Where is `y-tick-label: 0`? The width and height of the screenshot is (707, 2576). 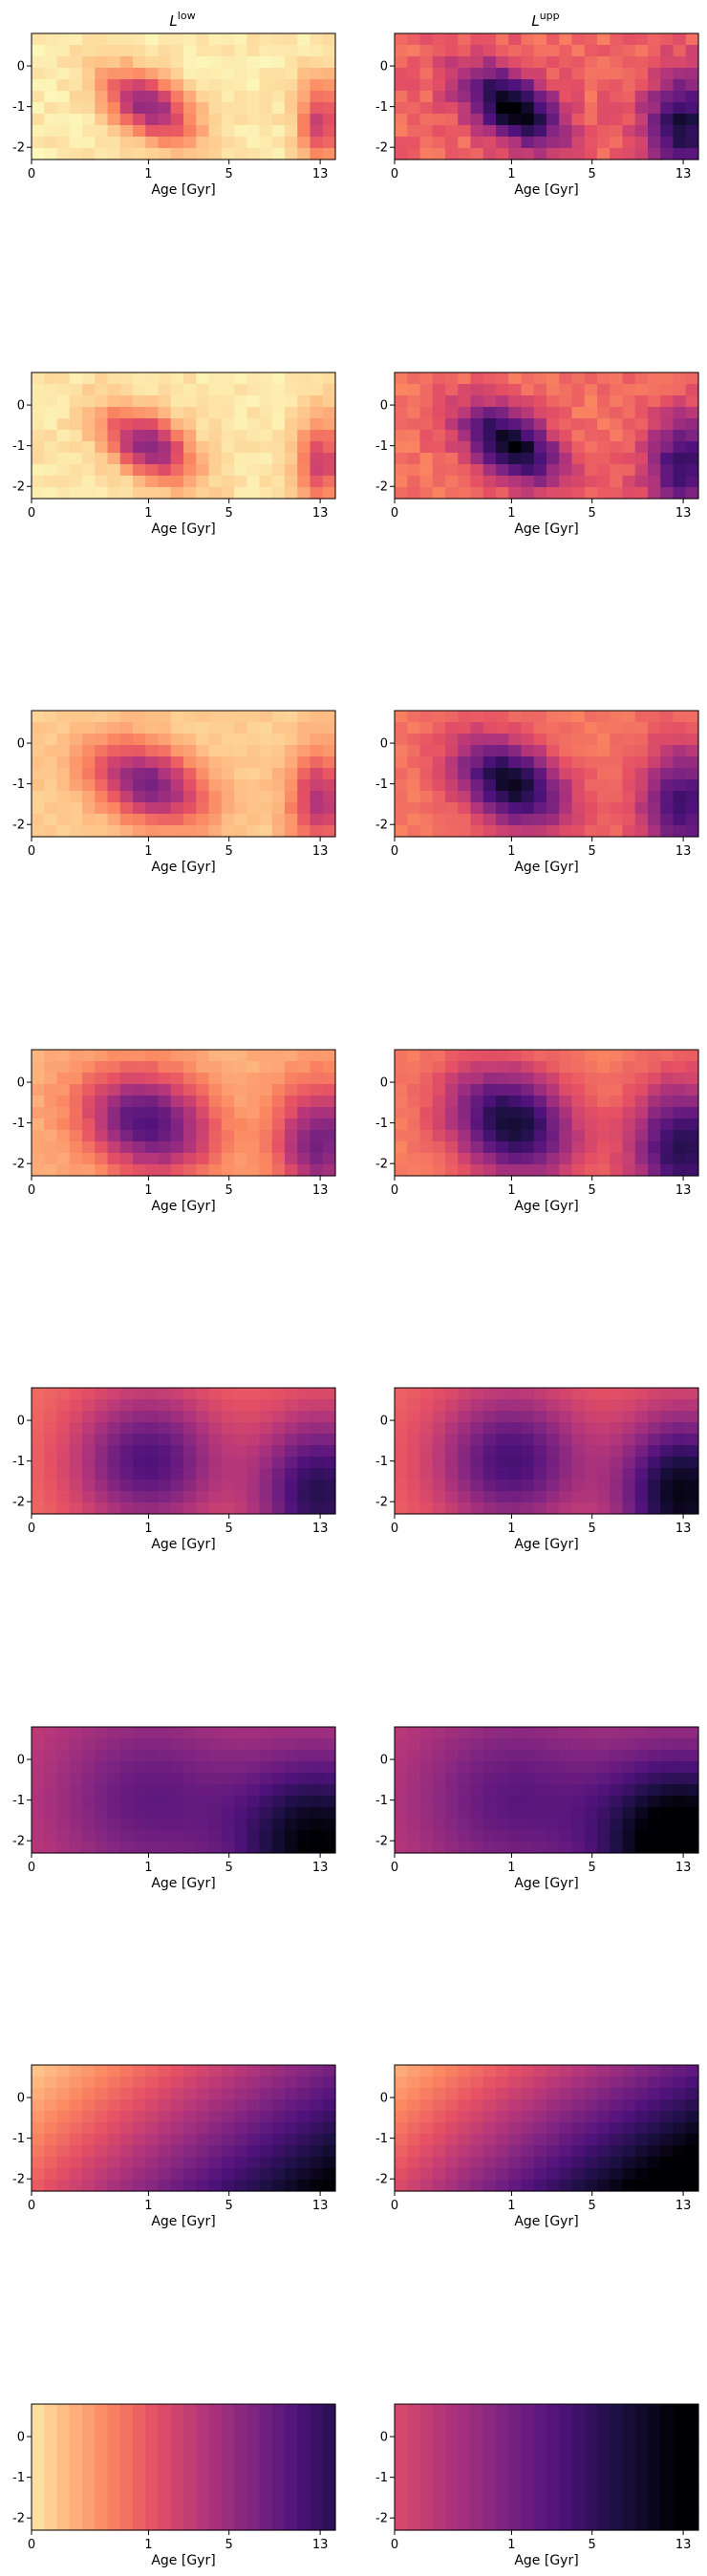 y-tick-label: 0 is located at coordinates (21, 406).